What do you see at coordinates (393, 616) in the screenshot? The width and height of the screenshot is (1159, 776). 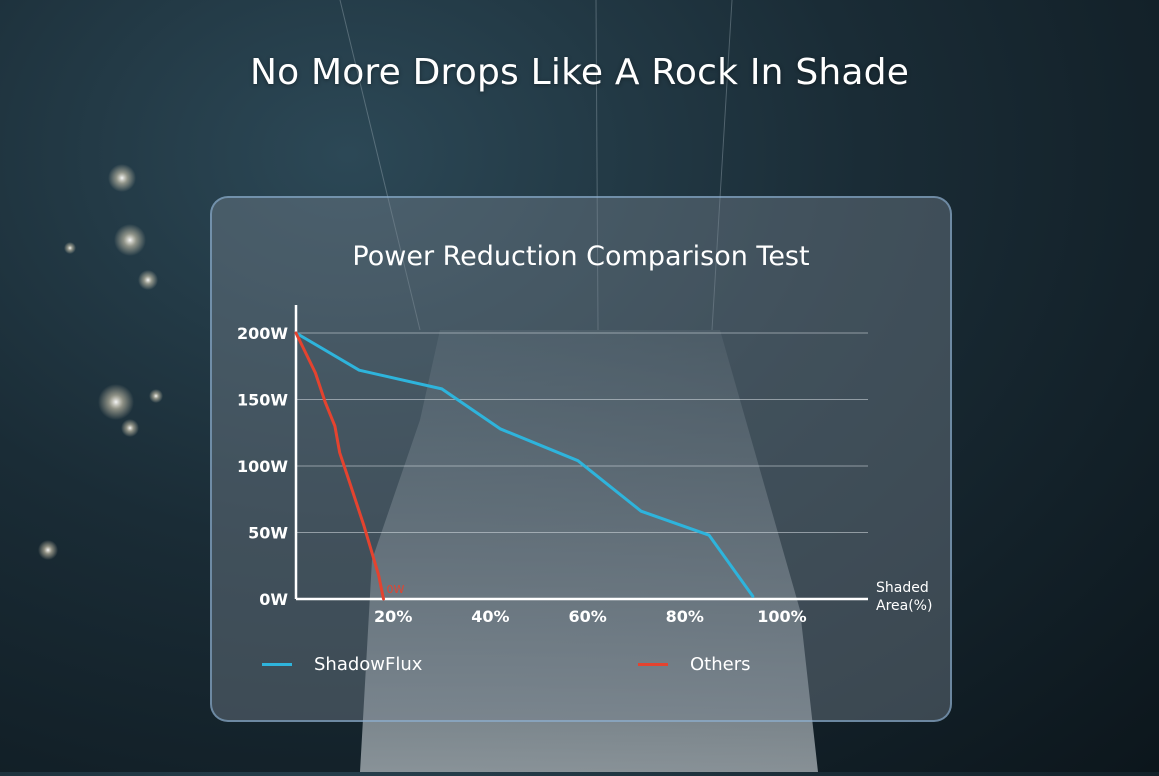 I see `x-tick-label: 20%` at bounding box center [393, 616].